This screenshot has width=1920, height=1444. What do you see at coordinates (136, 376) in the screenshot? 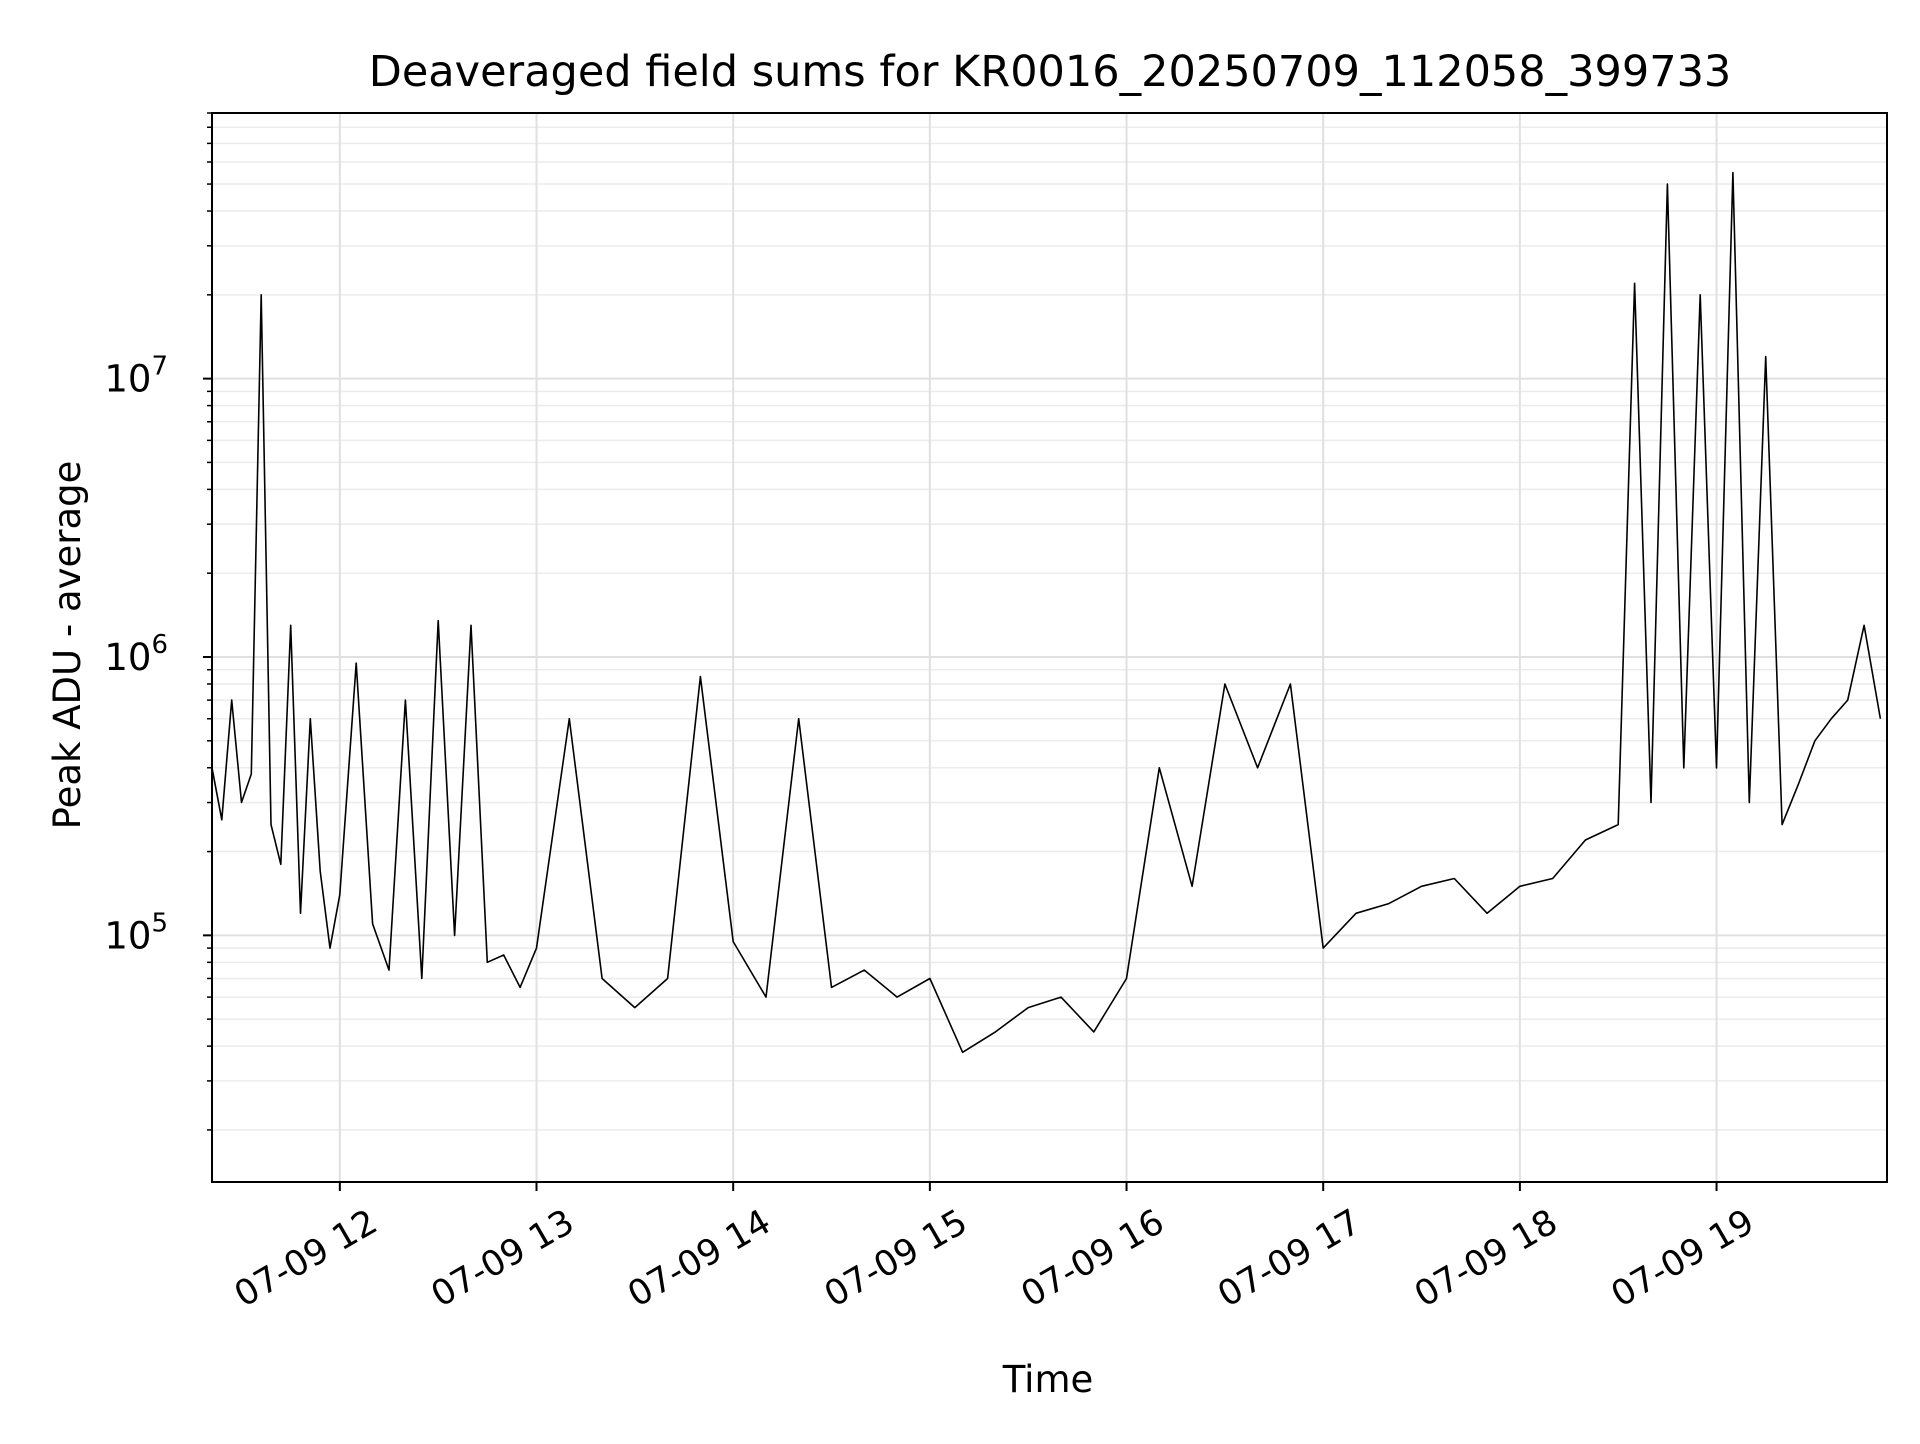
I see `y-tick-label: 10⁷` at bounding box center [136, 376].